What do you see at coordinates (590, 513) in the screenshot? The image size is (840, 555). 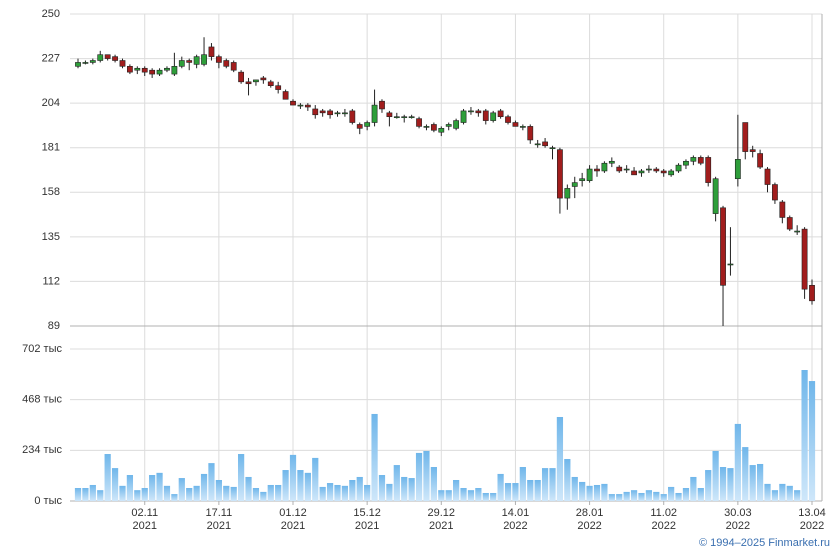 I see `x-tick-label: 28.01` at bounding box center [590, 513].